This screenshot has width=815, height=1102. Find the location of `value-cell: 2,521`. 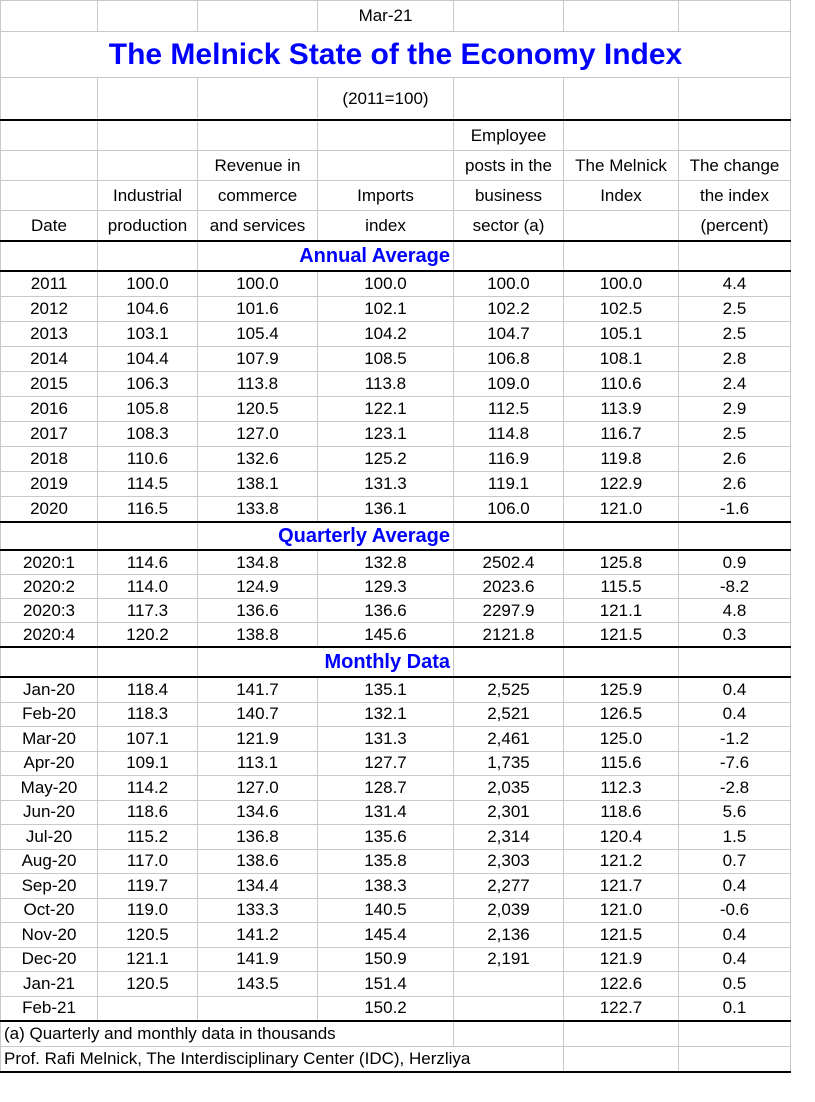

value-cell: 2,521 is located at coordinates (508, 714).